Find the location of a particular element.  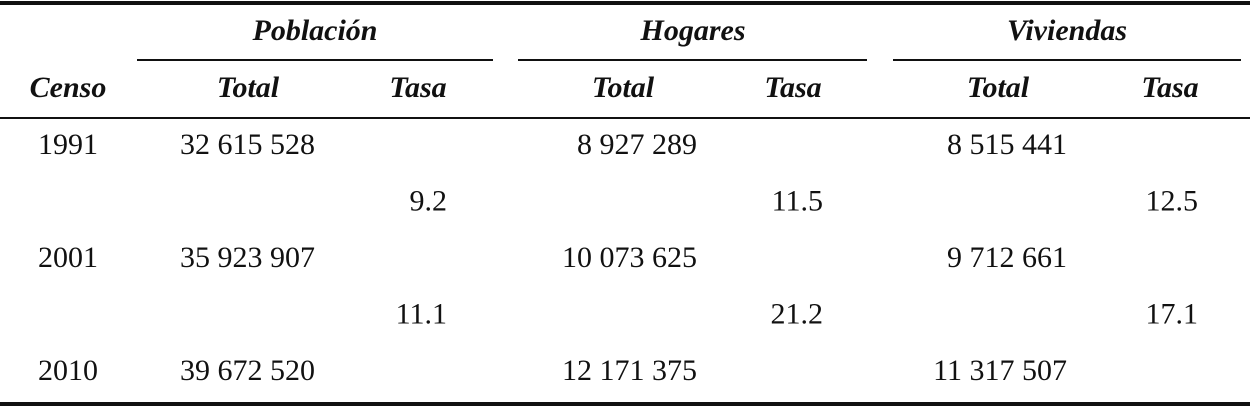

cell: 32 615 528 is located at coordinates (247, 144).